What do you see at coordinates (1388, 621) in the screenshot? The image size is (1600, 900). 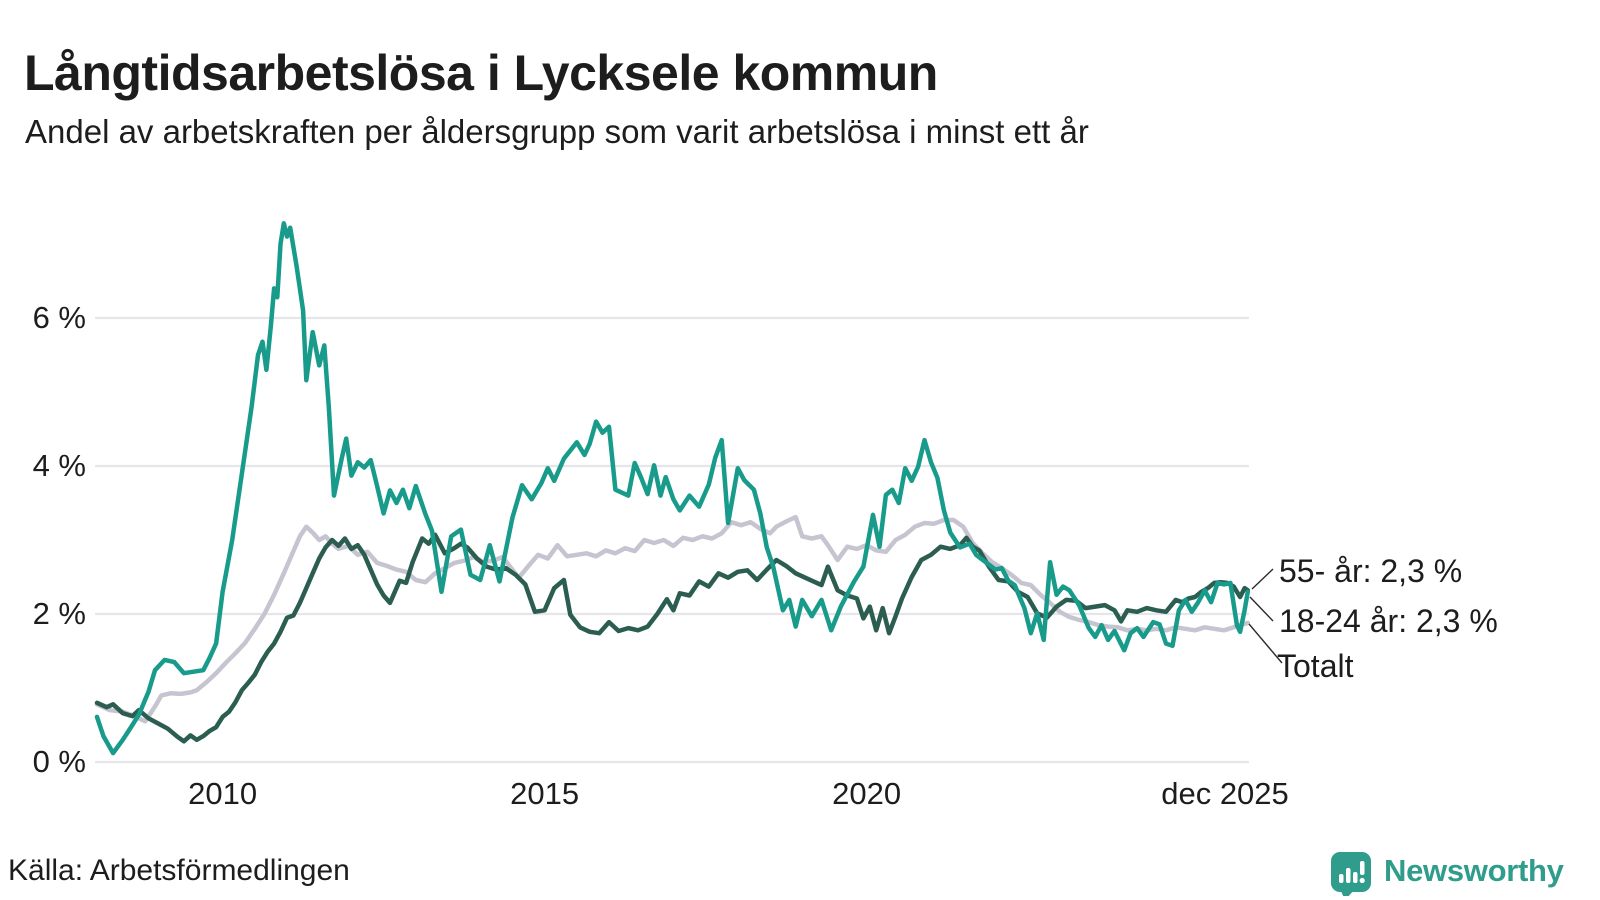 I see `series-end-label-18-24-r: 18-24 år: 2,3 %` at bounding box center [1388, 621].